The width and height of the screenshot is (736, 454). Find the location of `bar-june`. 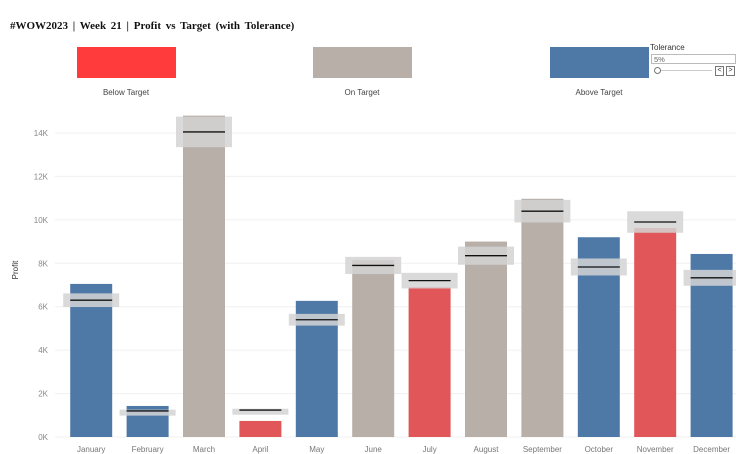

bar-june is located at coordinates (373, 348).